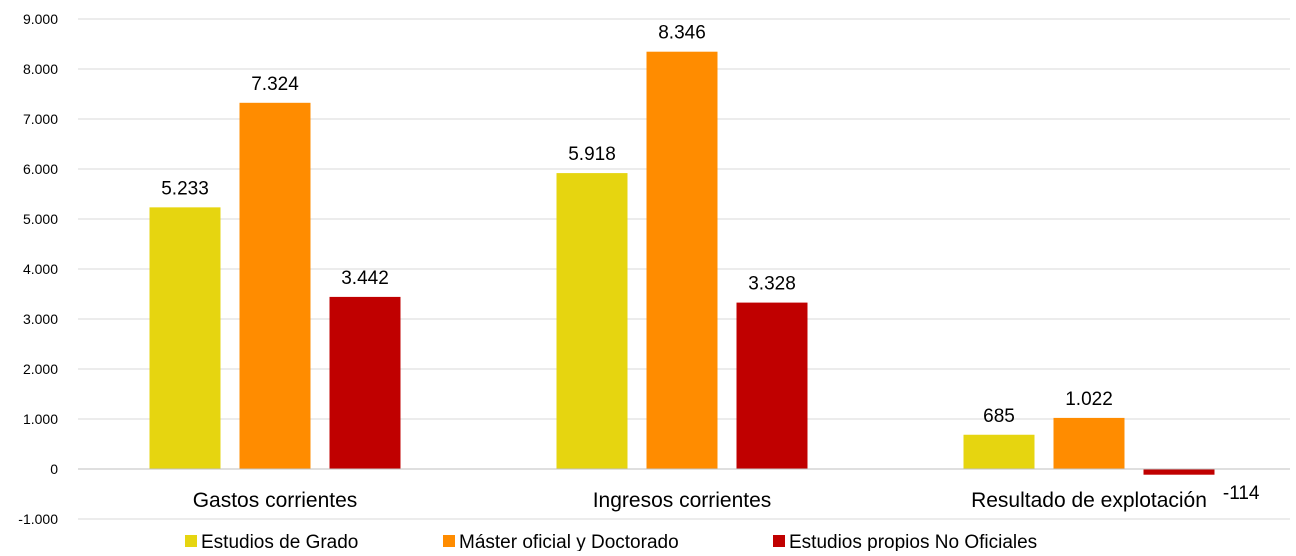  I want to click on legend-item: Estudios propios No Oficiales, so click(905, 541).